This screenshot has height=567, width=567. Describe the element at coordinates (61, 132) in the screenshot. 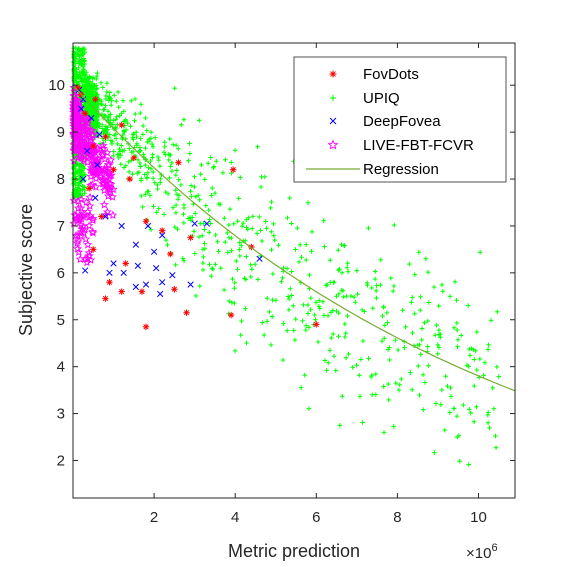

I see `y-tick-label: 9` at that location.